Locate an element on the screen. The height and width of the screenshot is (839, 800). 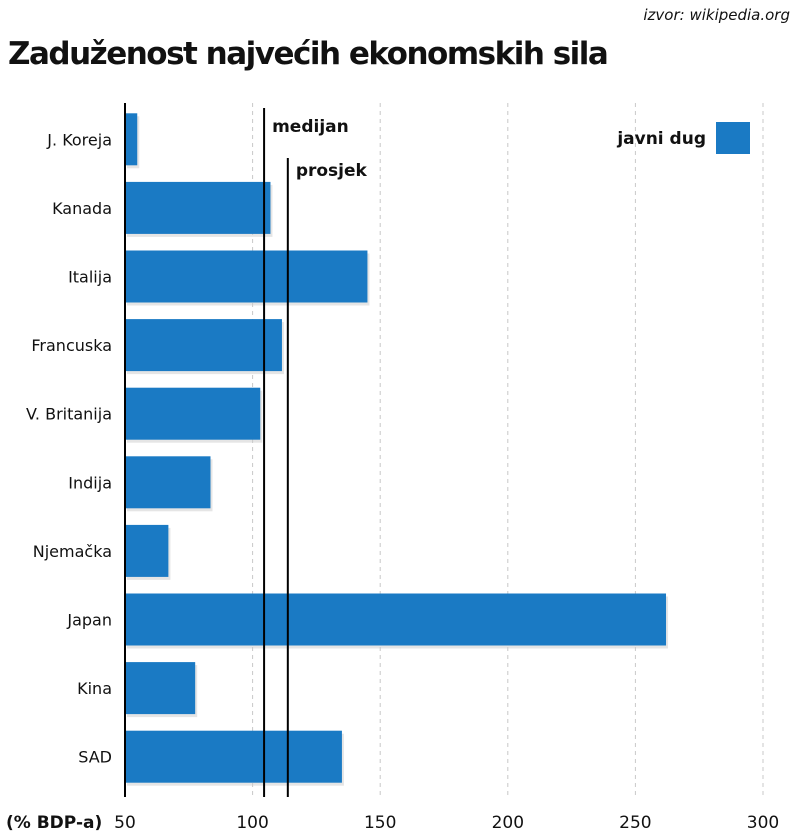
chart-title: Zaduženost najvećih ekonomskih sila is located at coordinates (308, 54).